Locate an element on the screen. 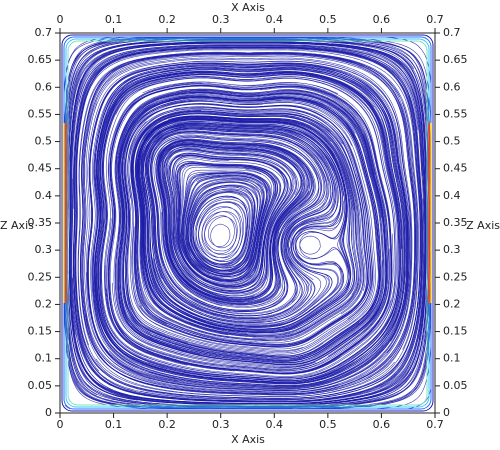 The image size is (500, 450). x-axis-title-top: X Axis is located at coordinates (248, 7).